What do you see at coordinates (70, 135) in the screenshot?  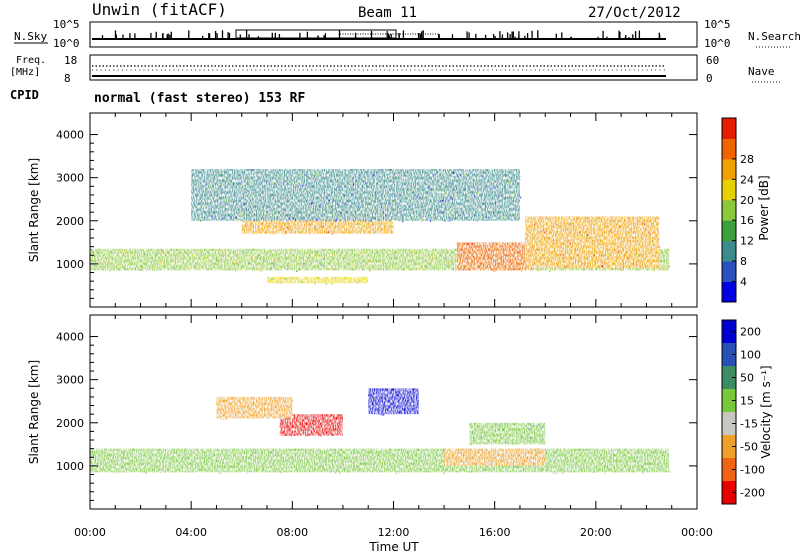 I see `y-tick-label: 4000` at bounding box center [70, 135].